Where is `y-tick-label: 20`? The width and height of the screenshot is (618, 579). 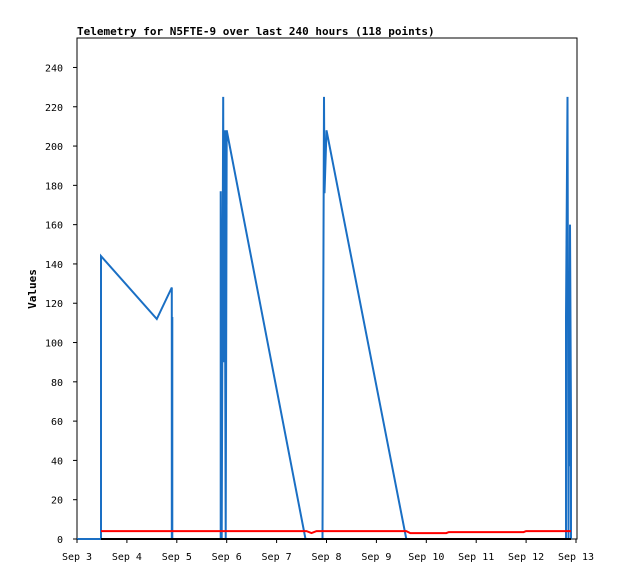 y-tick-label: 20 is located at coordinates (57, 501).